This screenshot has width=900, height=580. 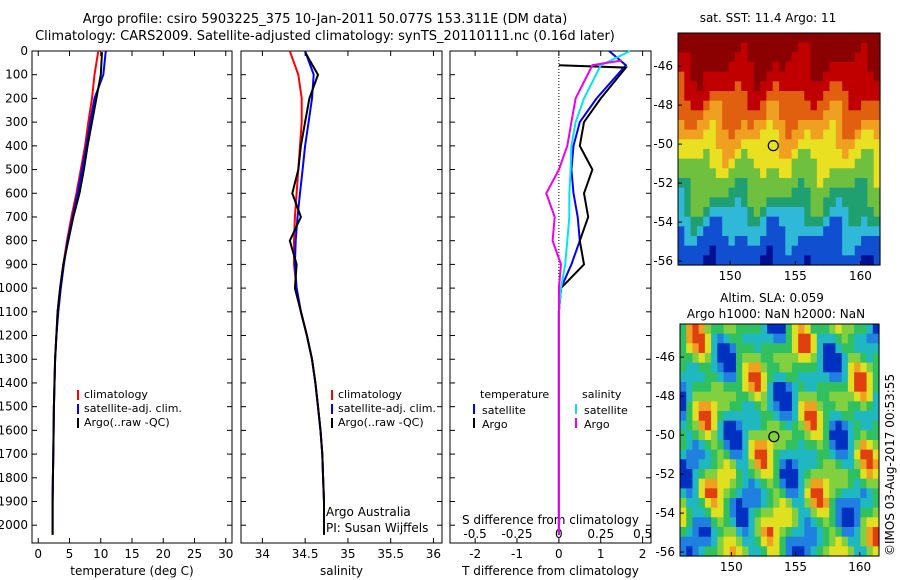 I want to click on x-tick-label: 5, so click(x=70, y=554).